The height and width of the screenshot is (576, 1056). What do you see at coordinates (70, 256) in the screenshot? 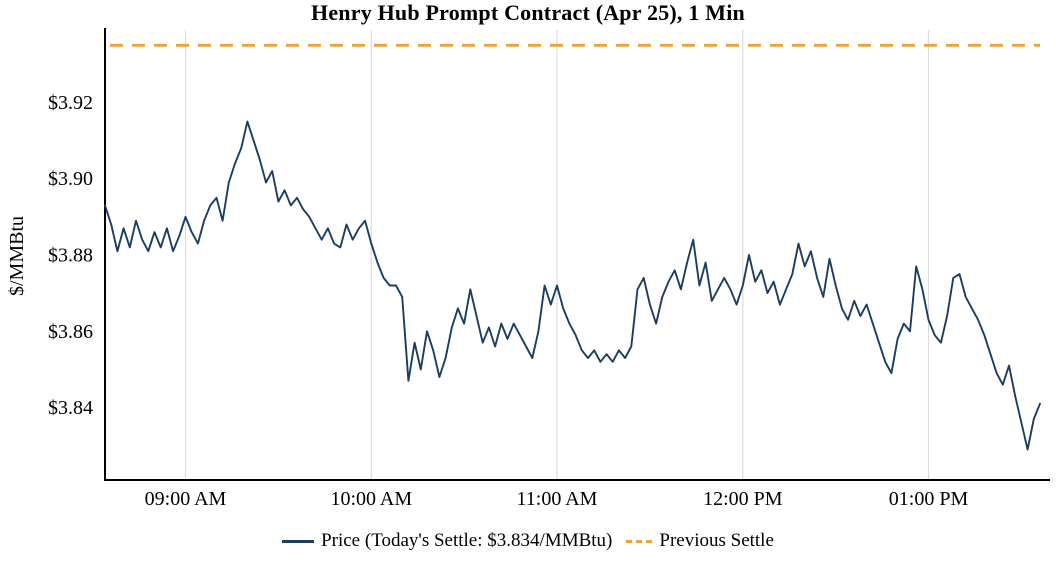
I see `y-tick-label: $3.88` at bounding box center [70, 256].